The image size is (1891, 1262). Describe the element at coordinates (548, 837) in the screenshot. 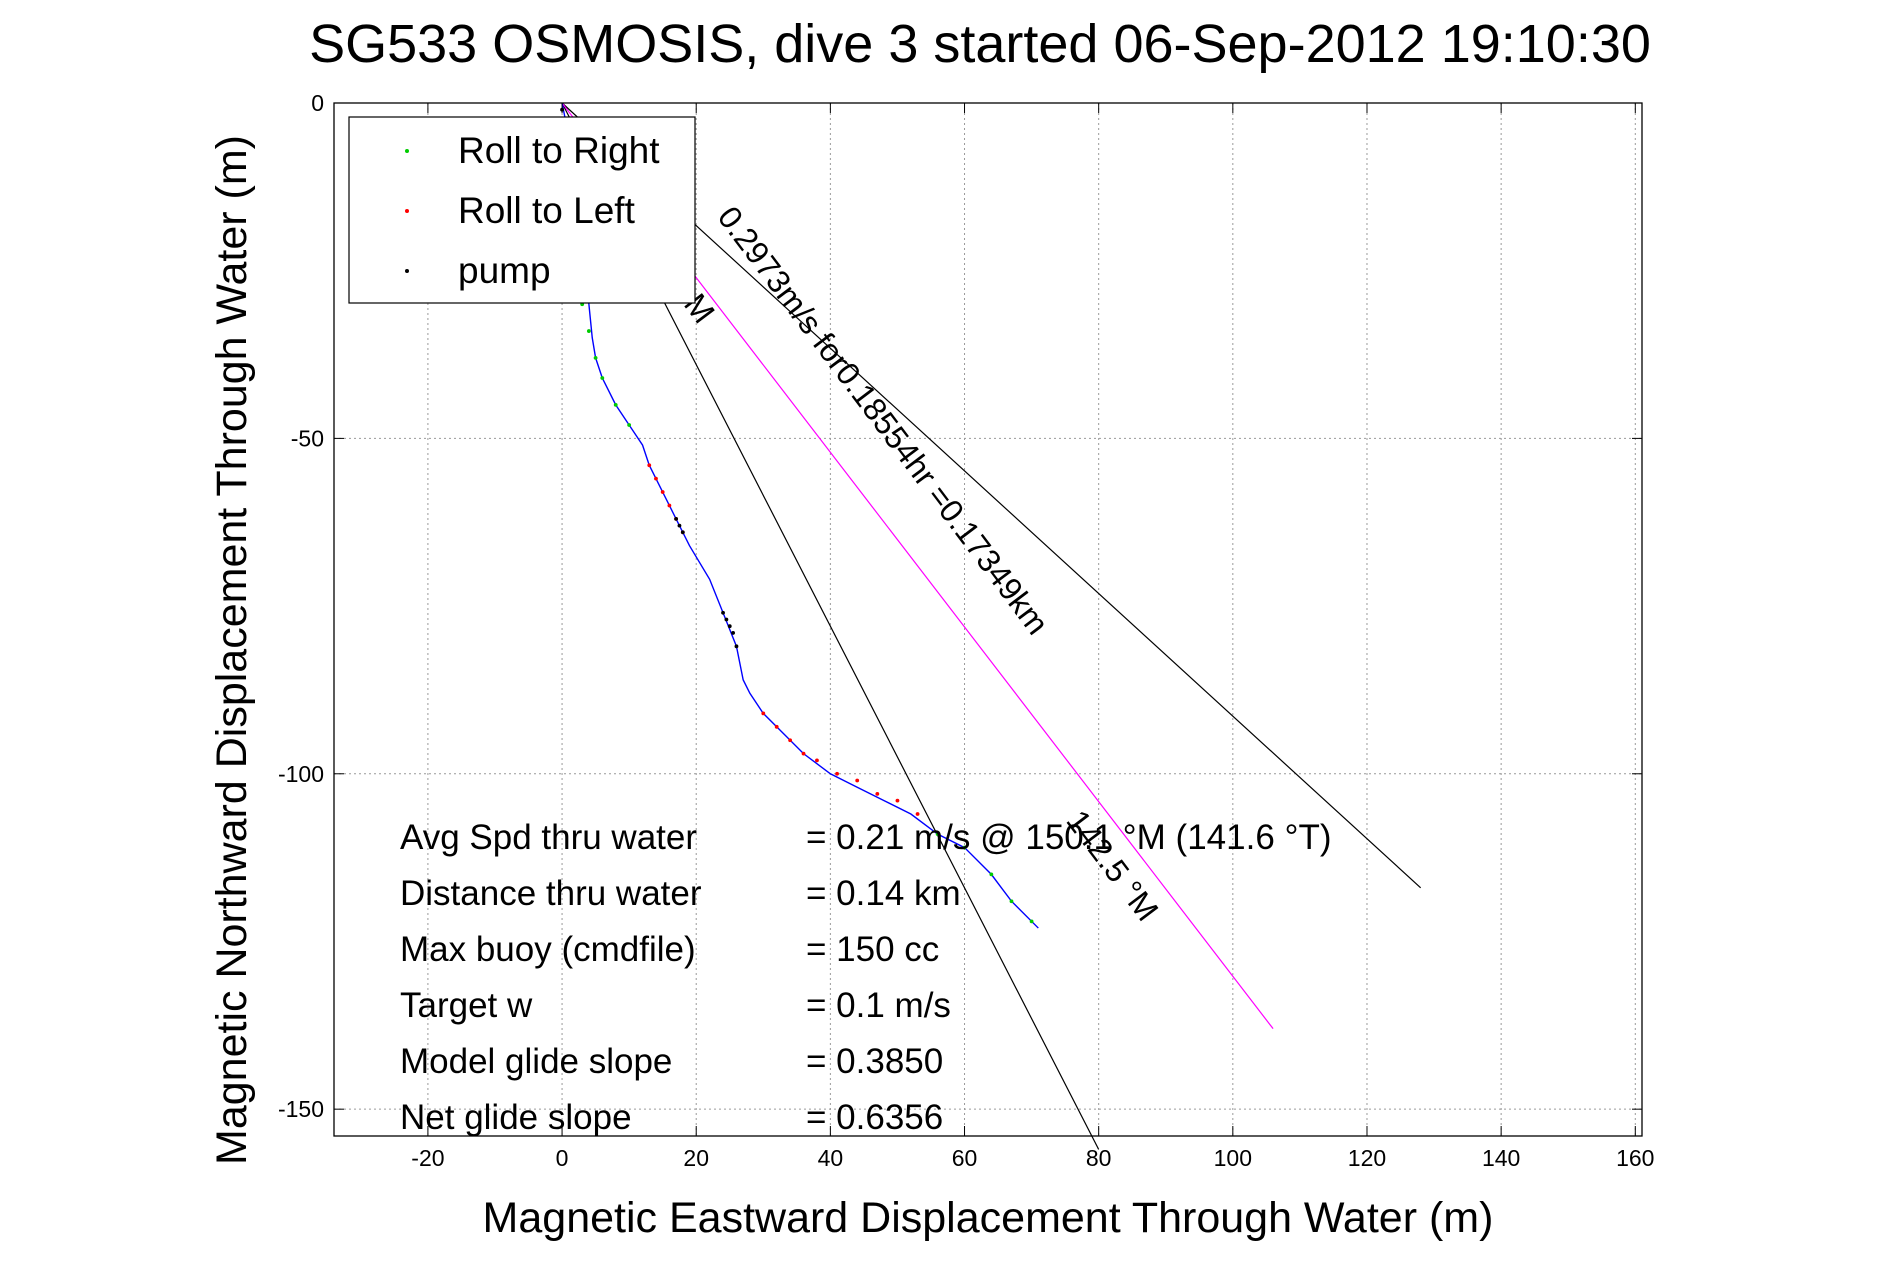

I see `stat-label: Avg Spd thru water` at that location.